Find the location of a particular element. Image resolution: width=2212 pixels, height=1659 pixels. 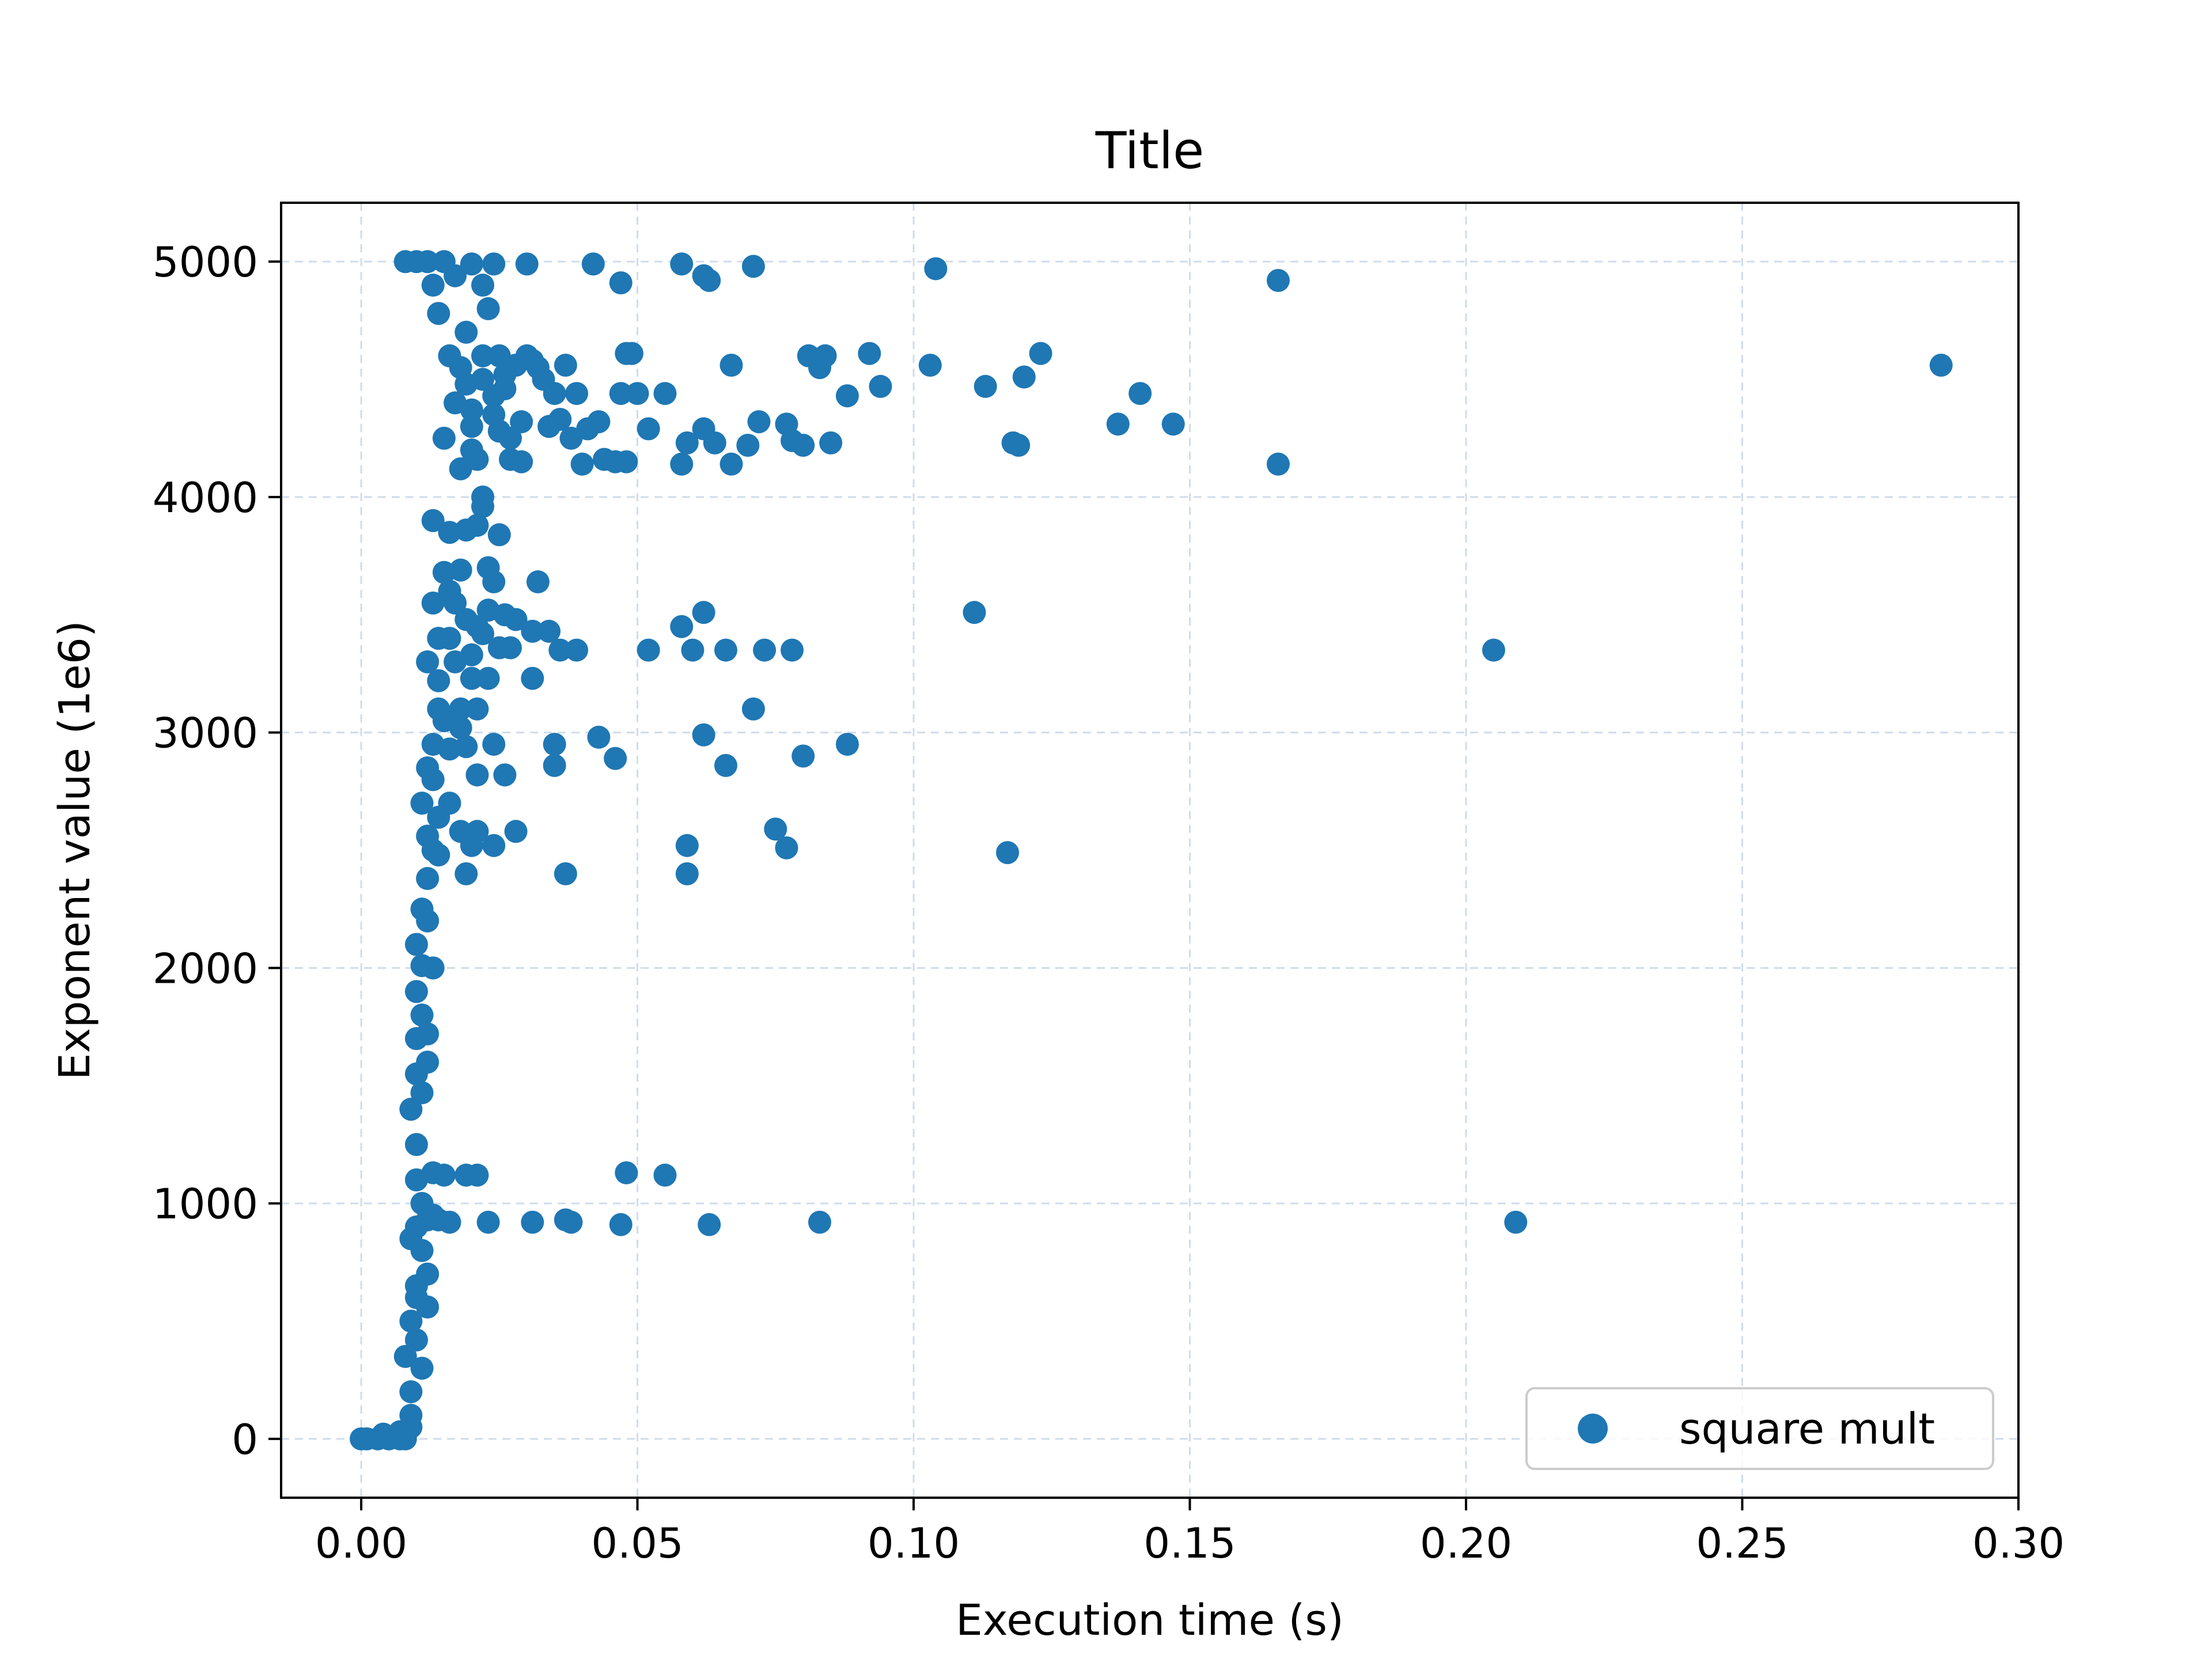

legend-marker is located at coordinates (1593, 1429).